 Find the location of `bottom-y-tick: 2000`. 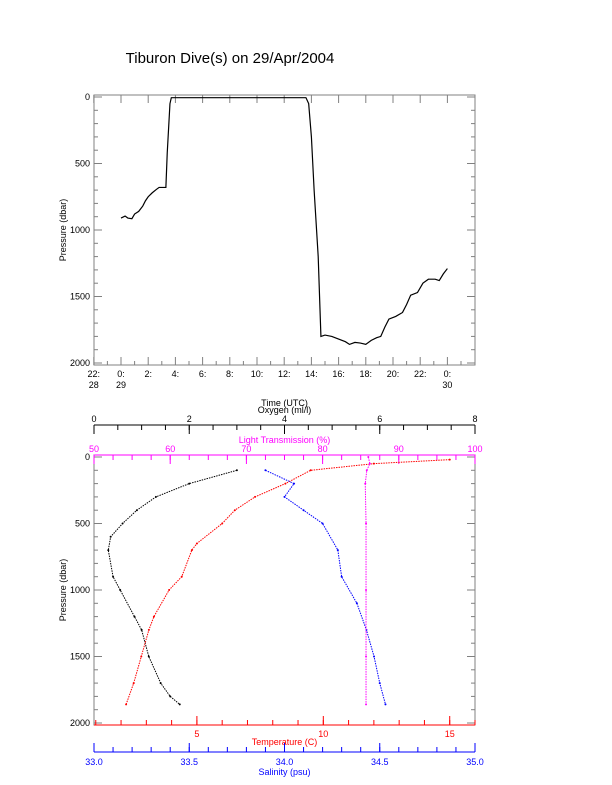

bottom-y-tick: 2000 is located at coordinates (80, 723).